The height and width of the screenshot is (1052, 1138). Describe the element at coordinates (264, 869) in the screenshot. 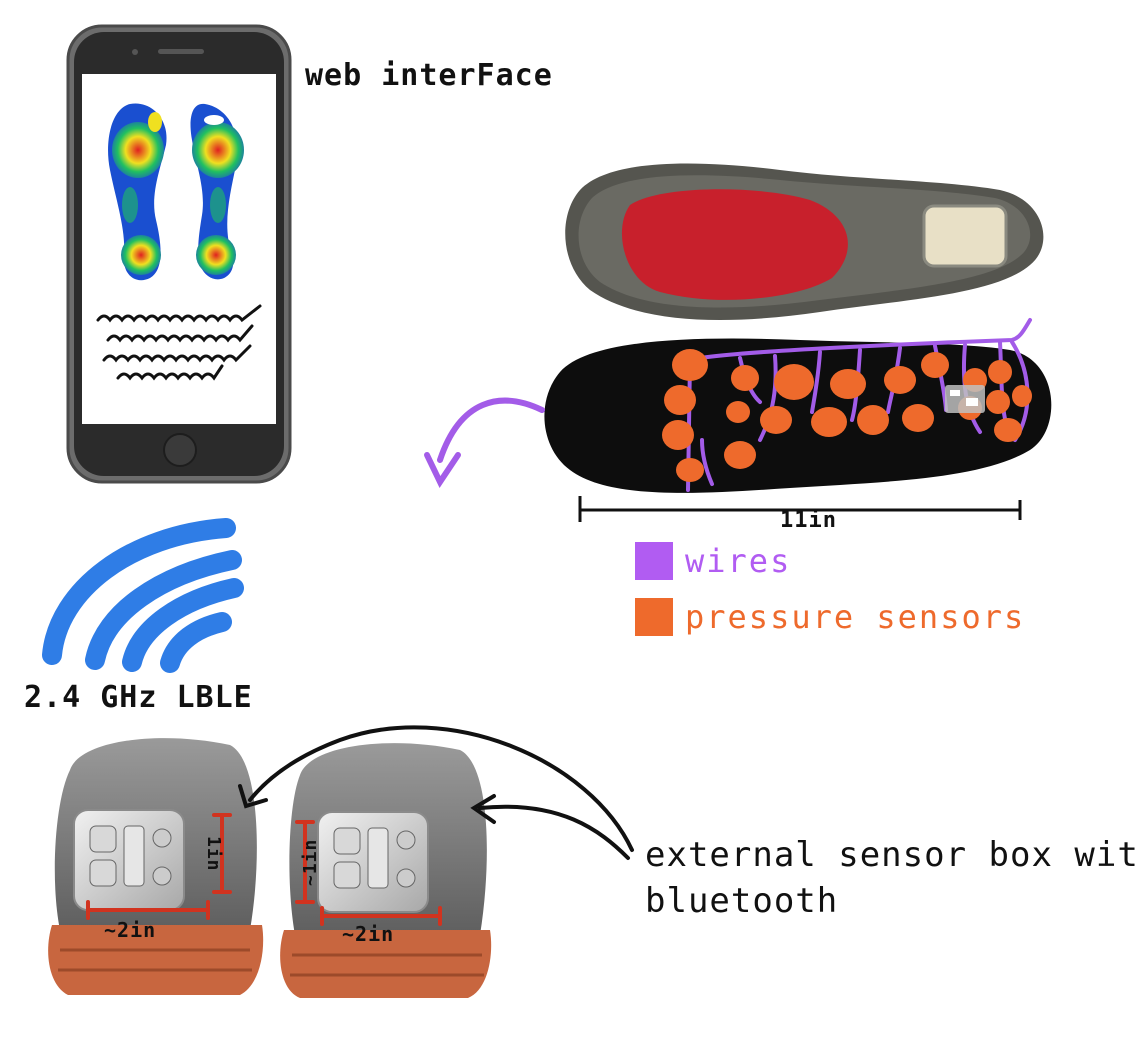

I see `box-dimension-marks` at that location.